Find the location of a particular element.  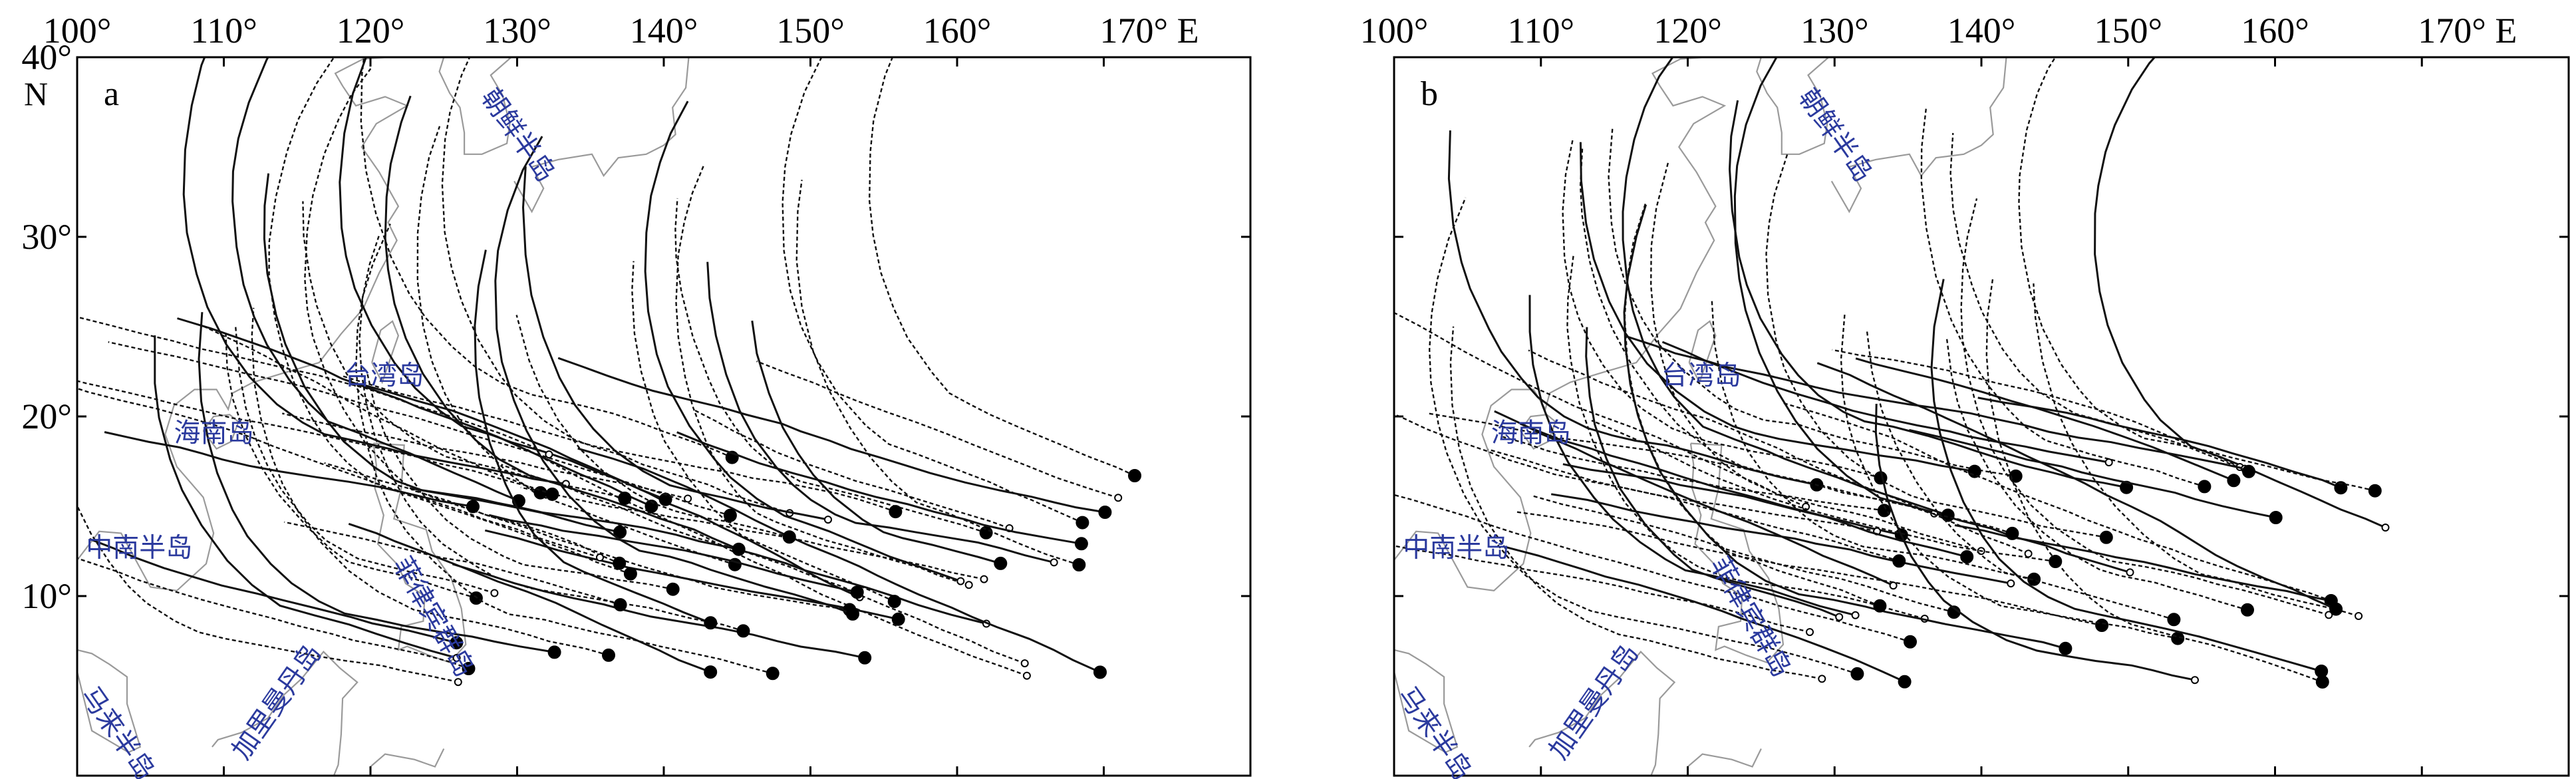

place-label-indochina: 中南半岛 is located at coordinates (1456, 548).